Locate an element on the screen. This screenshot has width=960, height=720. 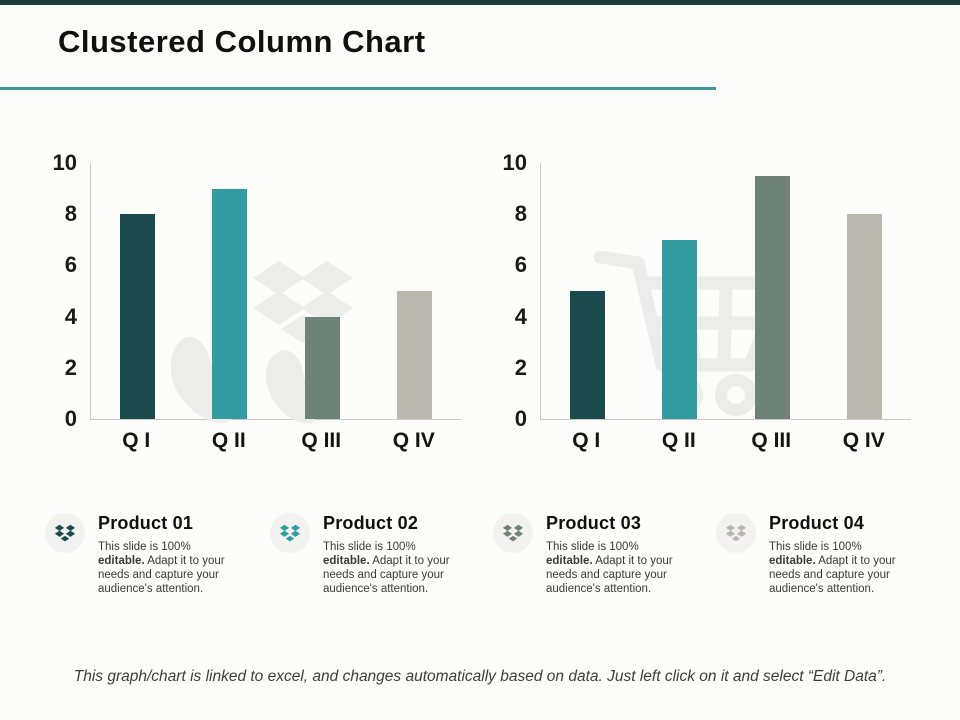
product-title: Product 02 is located at coordinates (371, 523).